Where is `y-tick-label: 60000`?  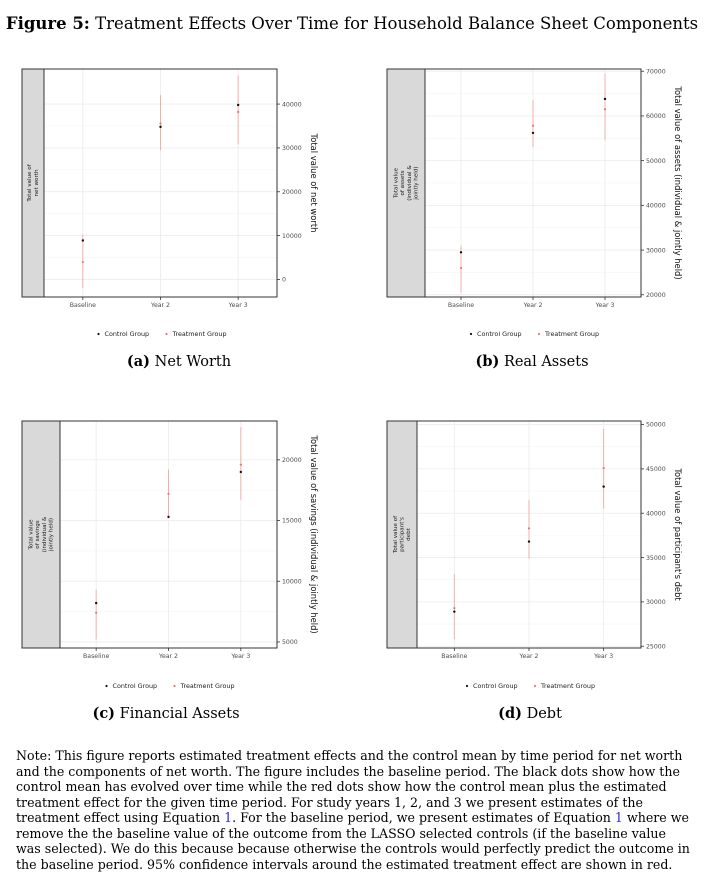 y-tick-label: 60000 is located at coordinates (656, 116).